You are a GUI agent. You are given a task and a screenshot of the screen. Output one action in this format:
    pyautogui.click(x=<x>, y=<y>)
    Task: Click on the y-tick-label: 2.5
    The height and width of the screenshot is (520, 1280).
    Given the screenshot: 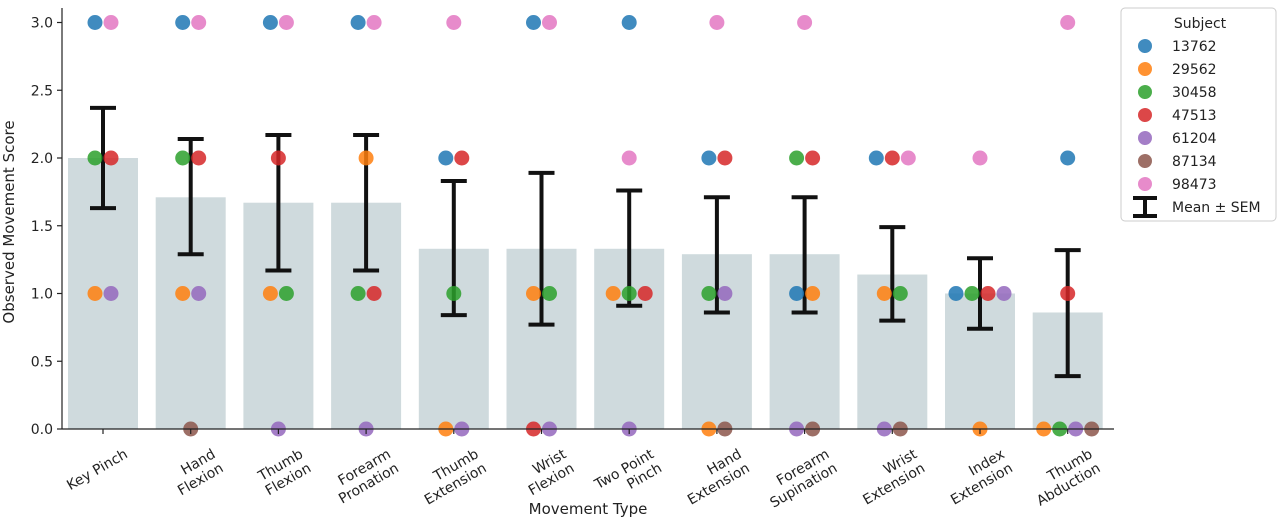 What is the action you would take?
    pyautogui.click(x=42, y=91)
    